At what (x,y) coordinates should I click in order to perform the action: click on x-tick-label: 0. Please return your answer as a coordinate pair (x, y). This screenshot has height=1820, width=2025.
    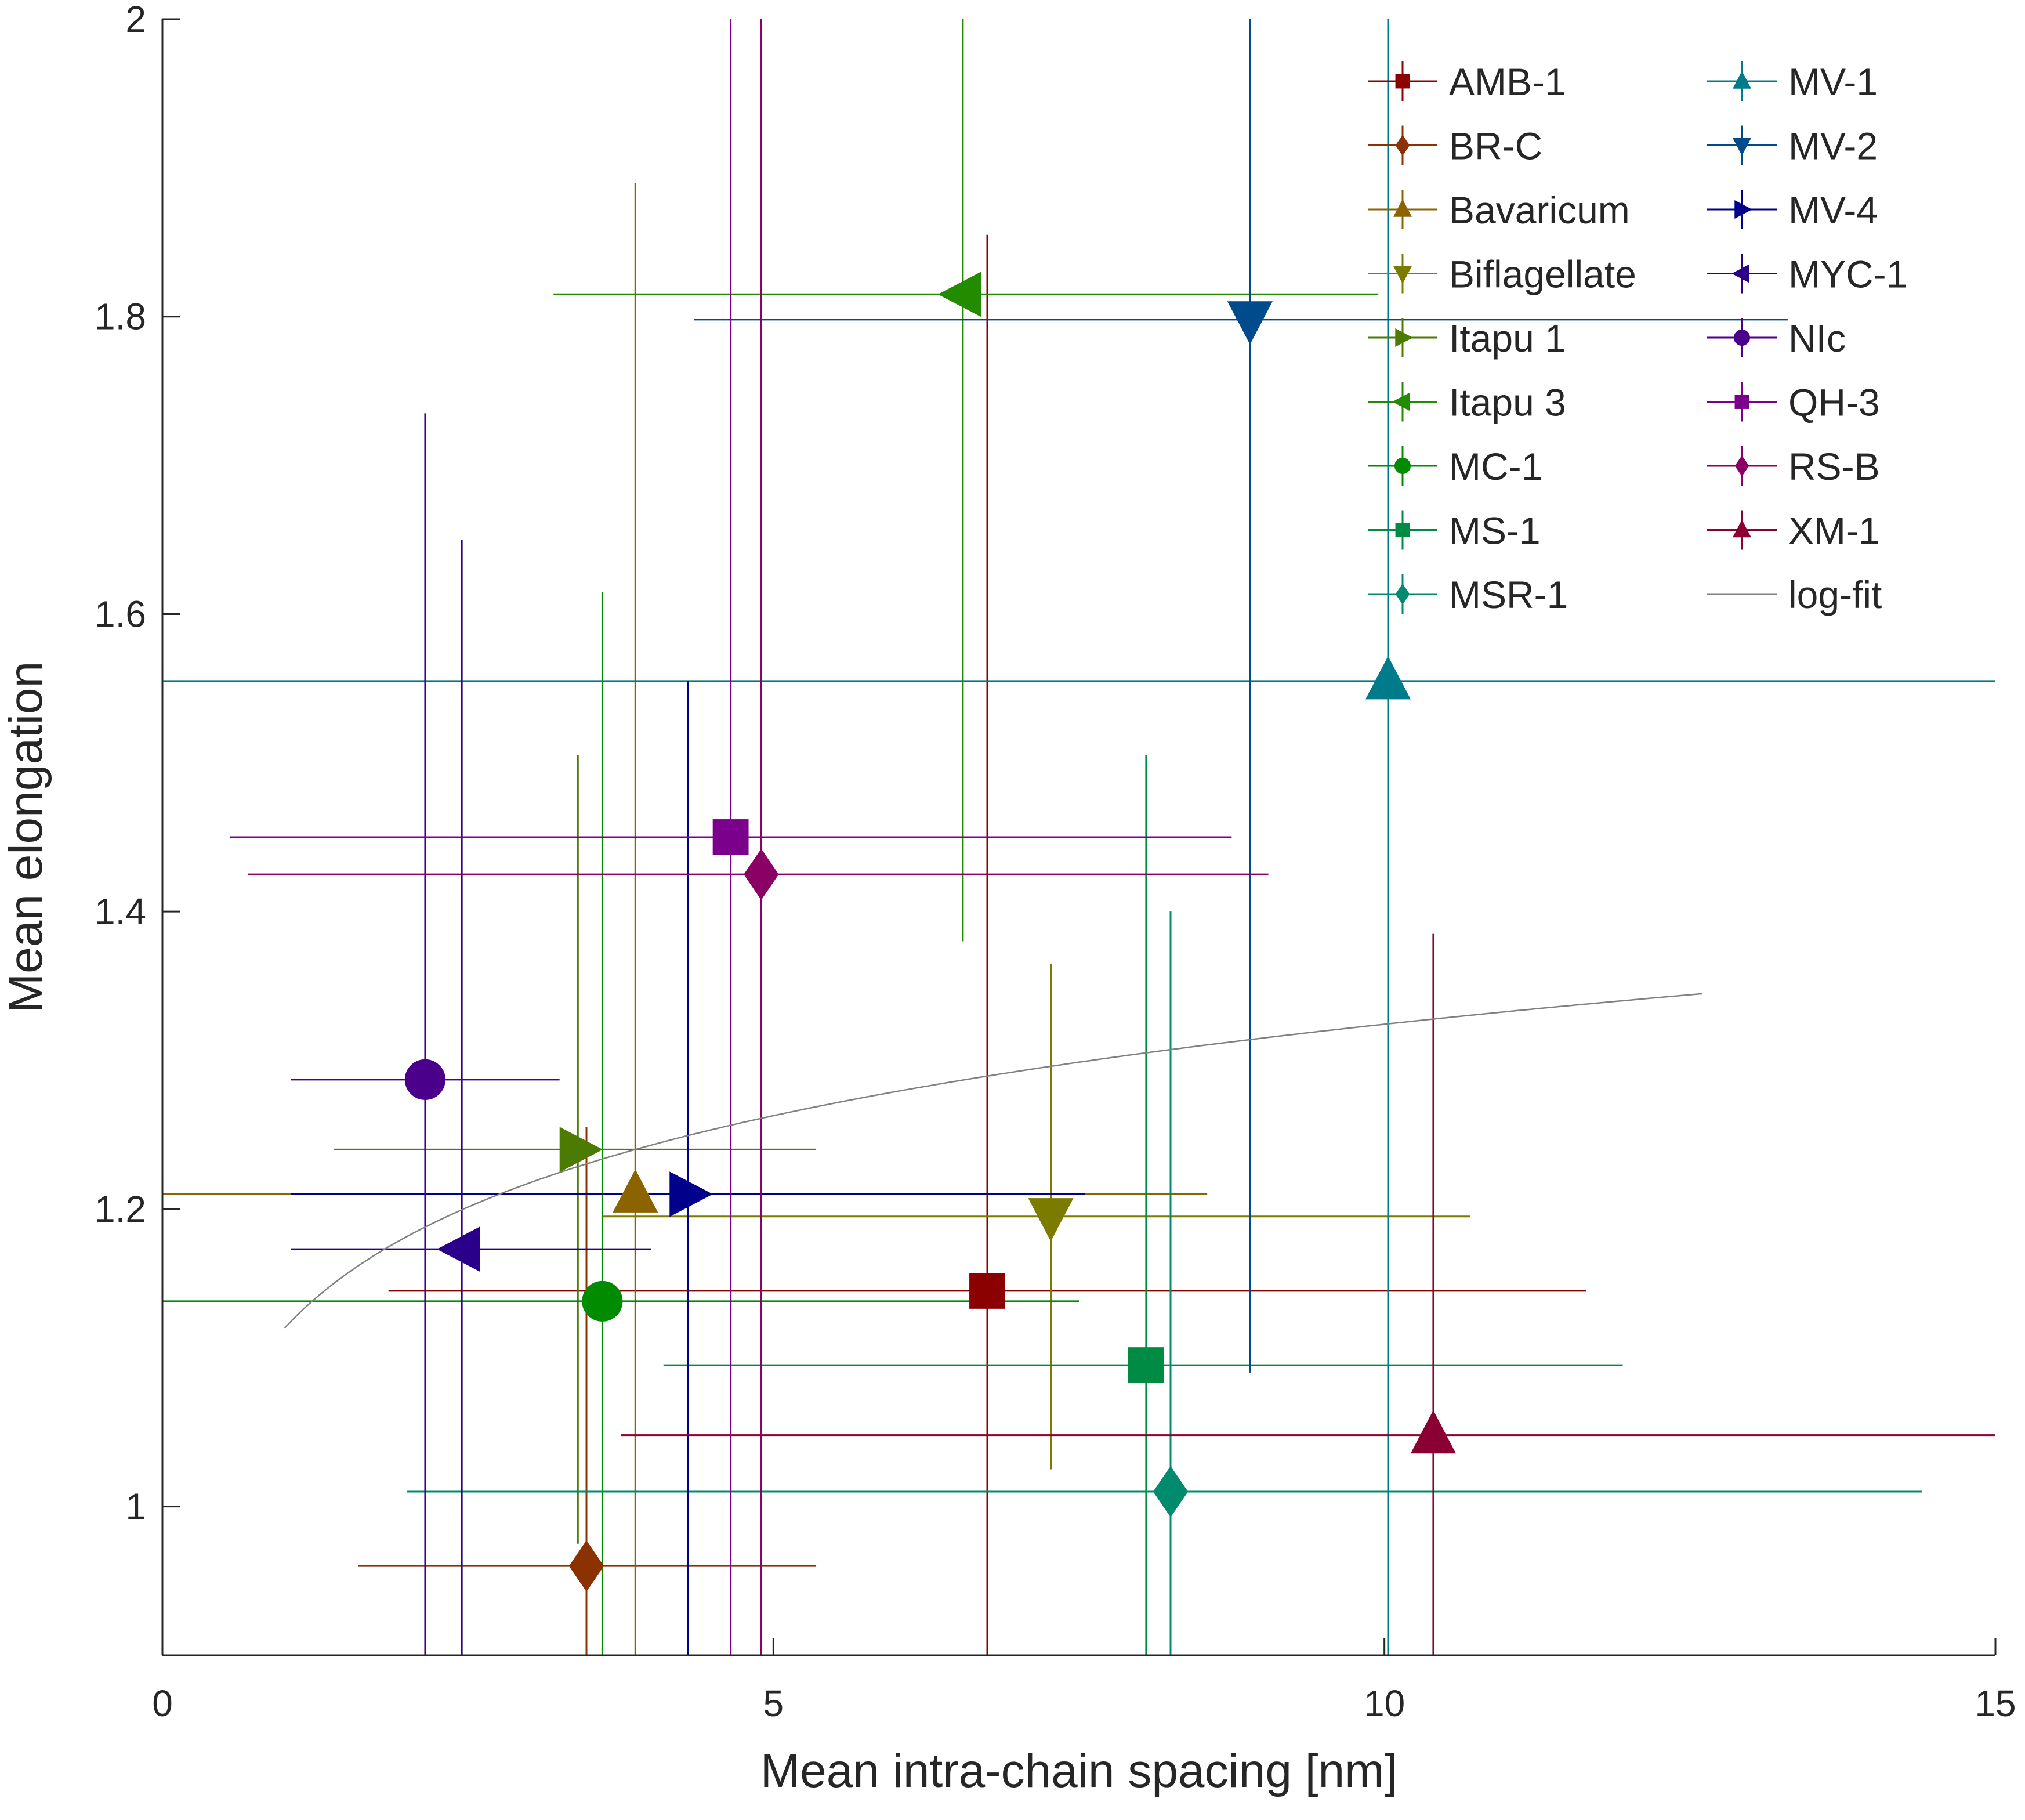
    Looking at the image, I should click on (162, 1703).